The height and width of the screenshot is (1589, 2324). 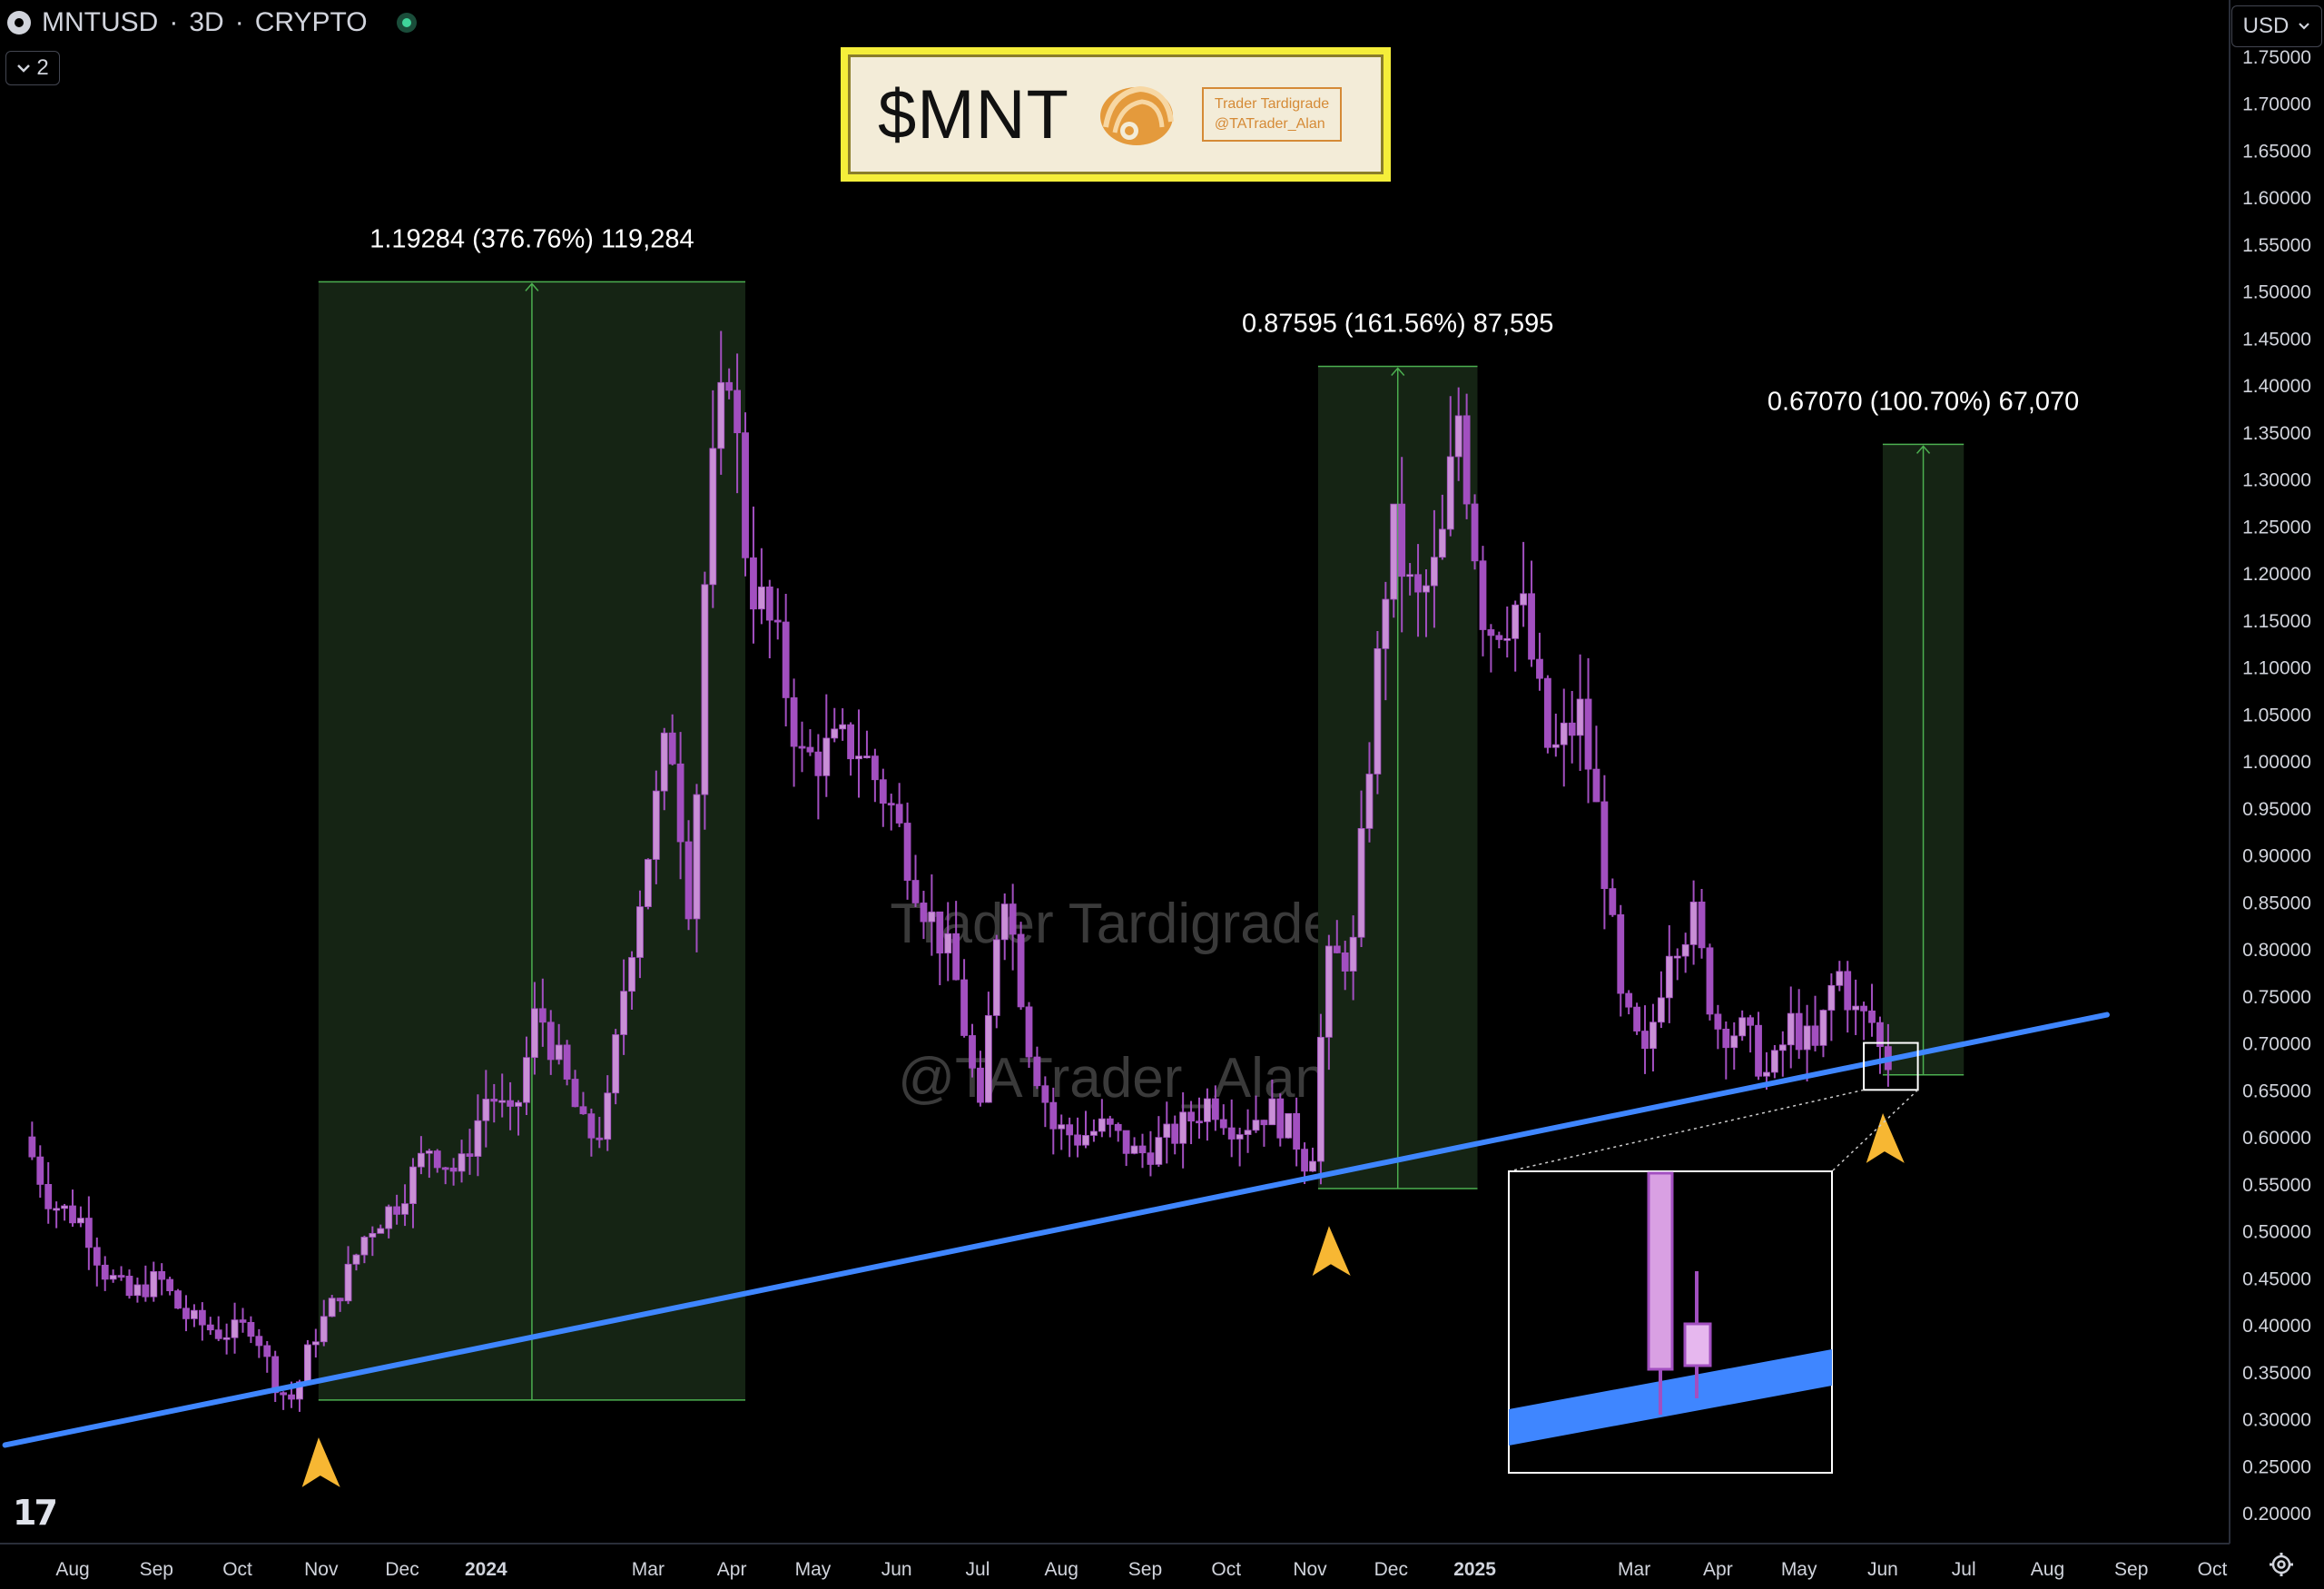 I want to click on currency-selector: USD, so click(x=2276, y=26).